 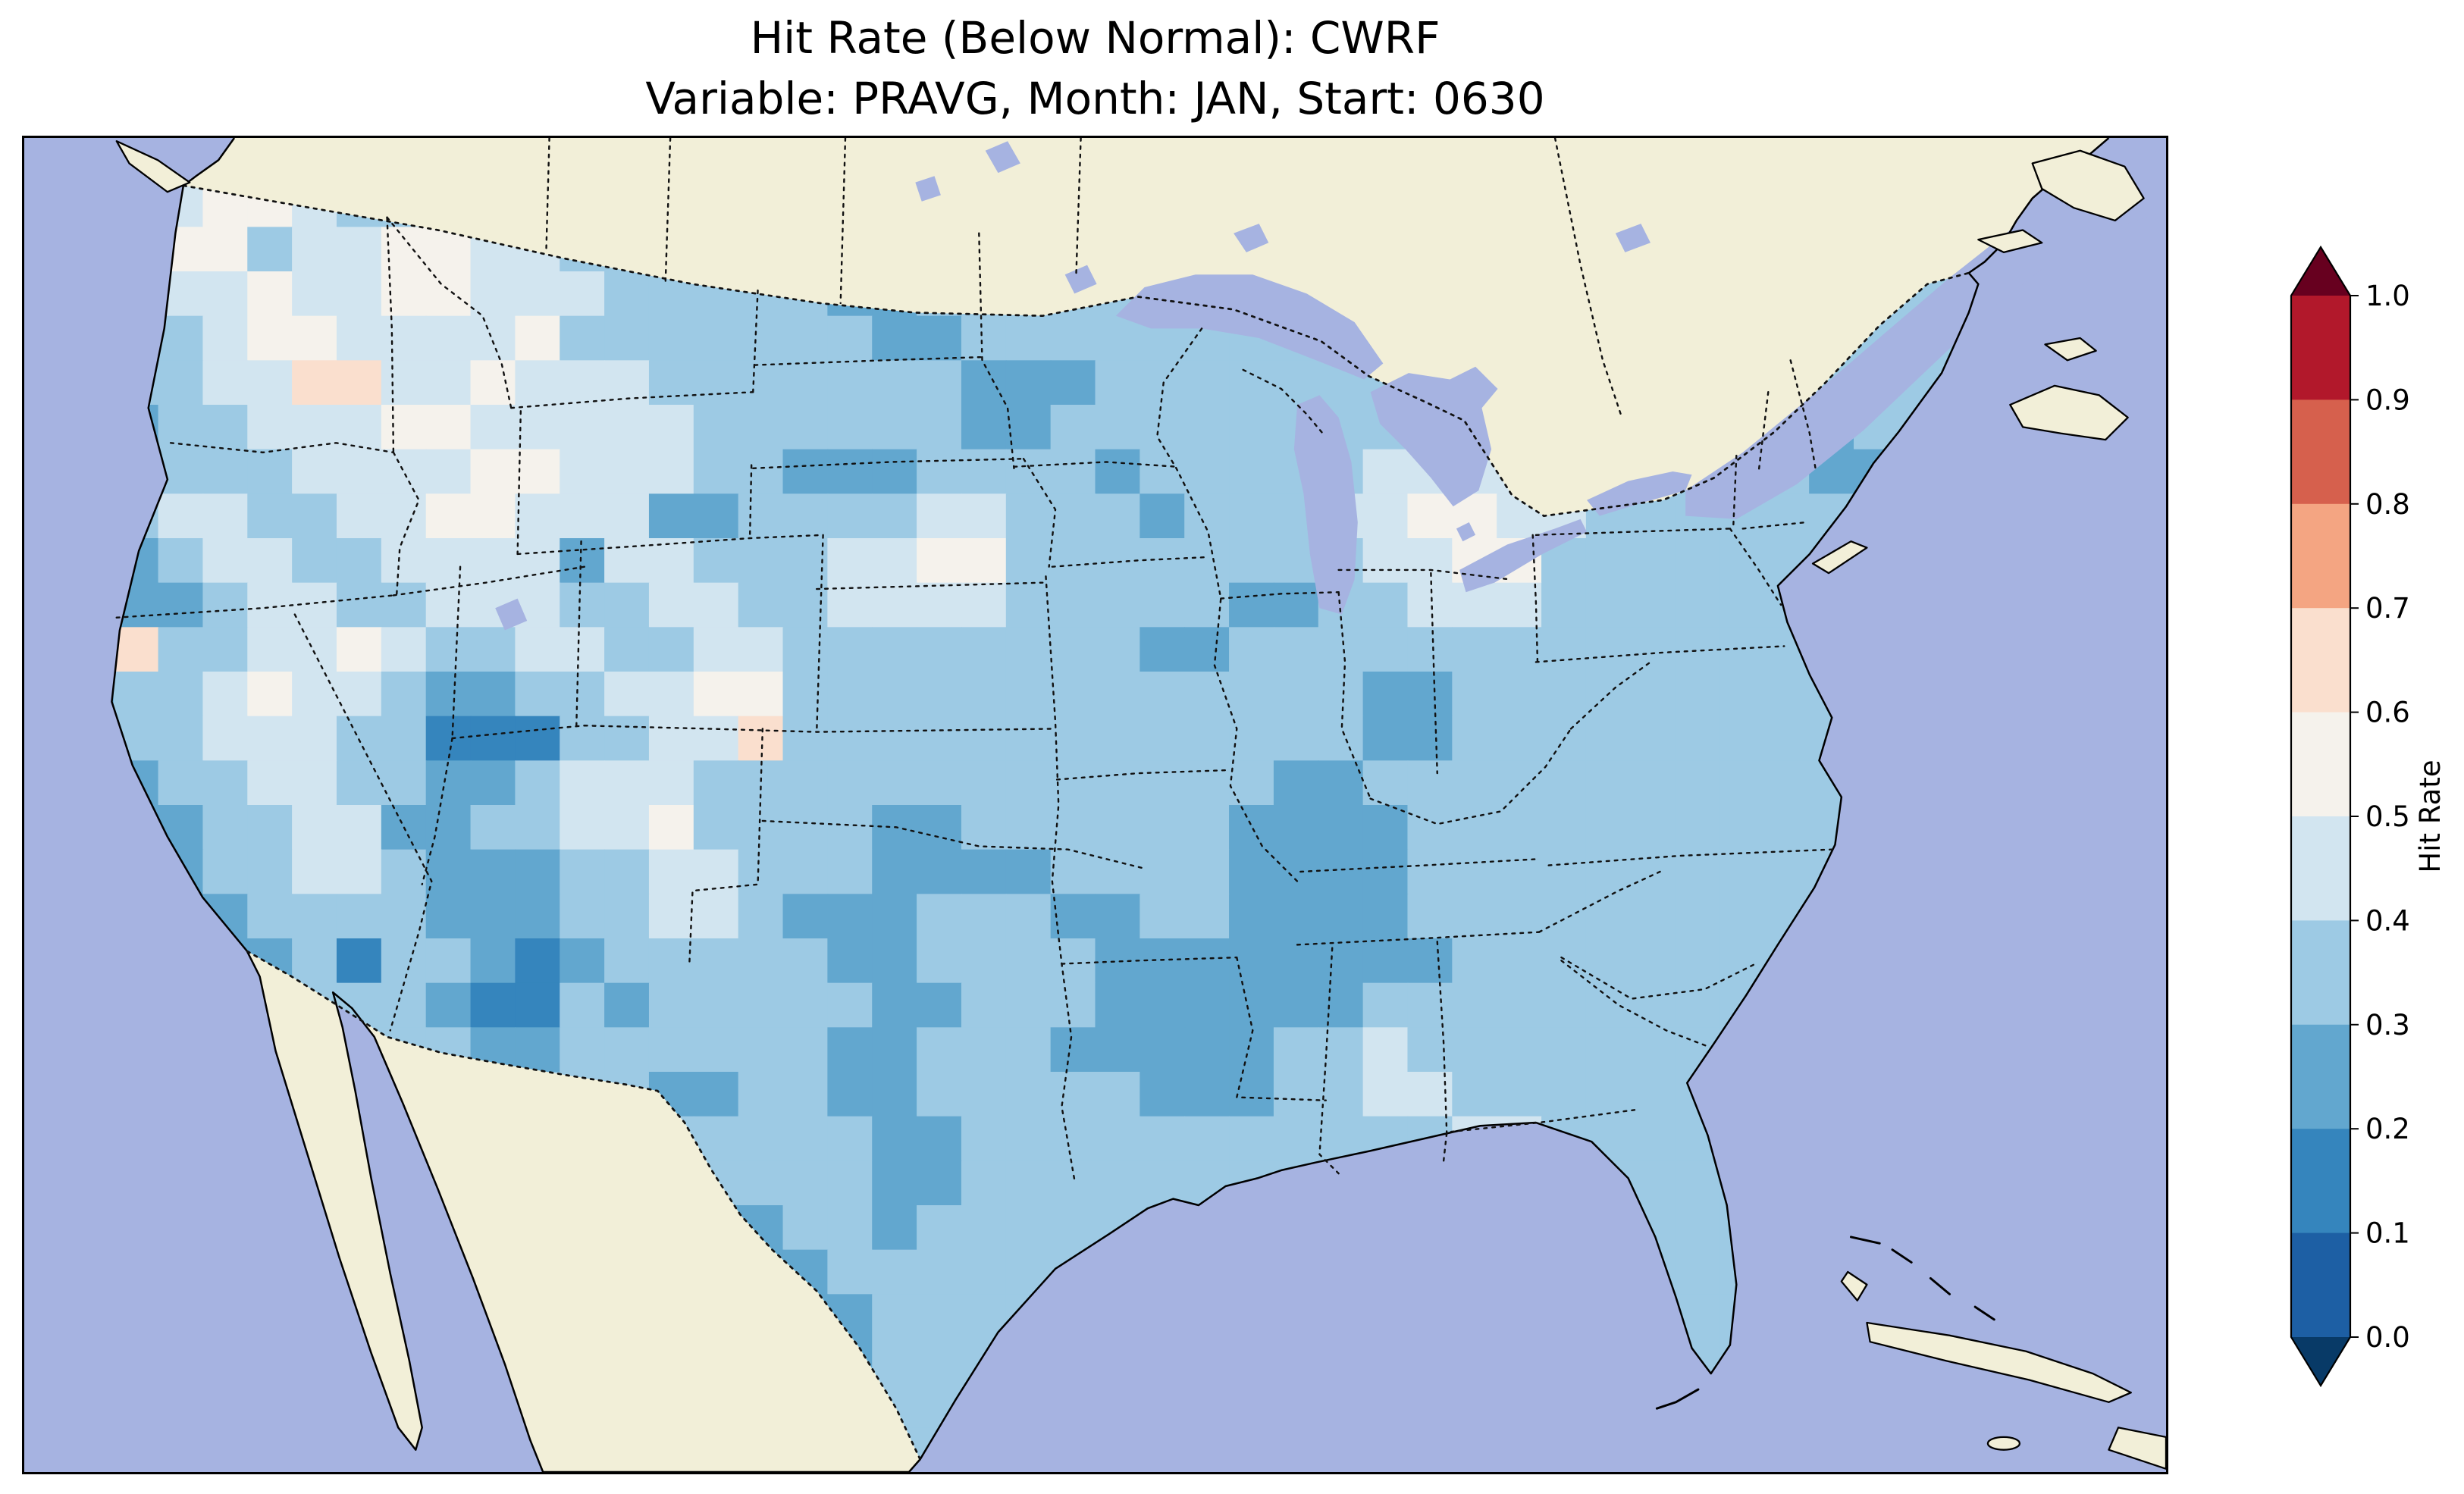 What do you see at coordinates (2070, 349) in the screenshot?
I see `prince-edward-island` at bounding box center [2070, 349].